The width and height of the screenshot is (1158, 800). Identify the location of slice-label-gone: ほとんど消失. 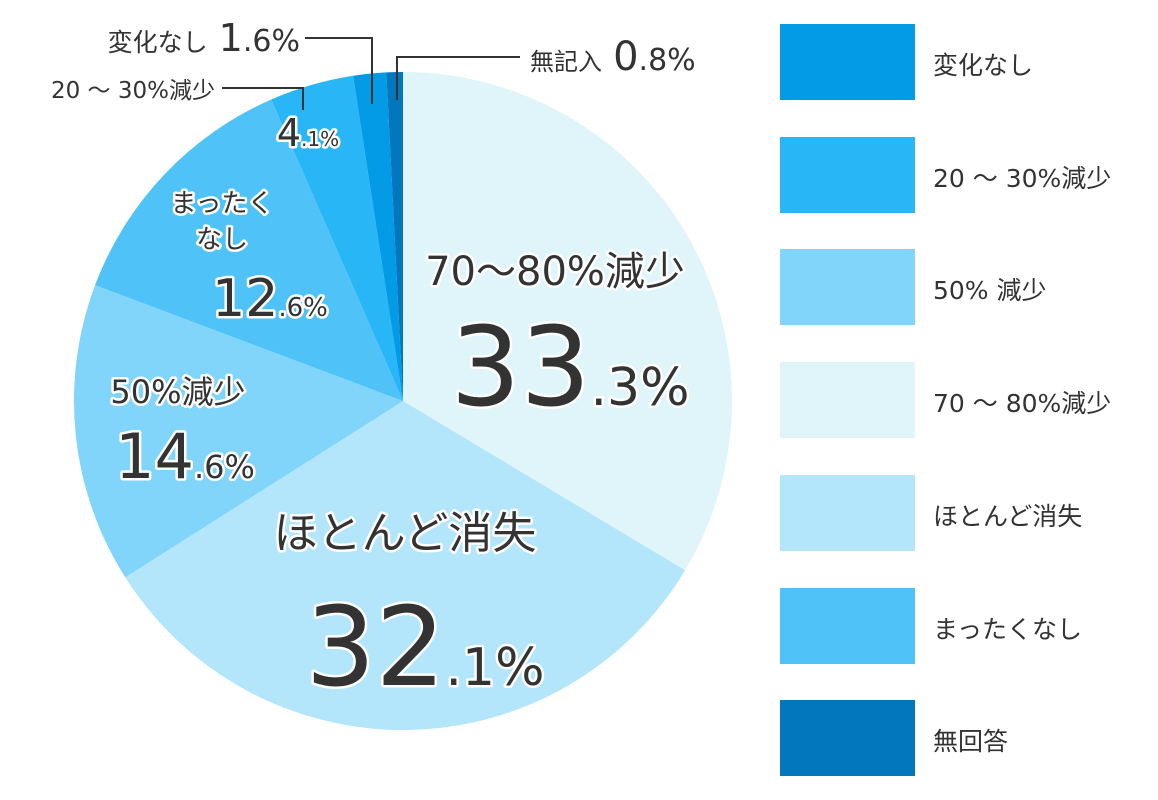
(405, 533).